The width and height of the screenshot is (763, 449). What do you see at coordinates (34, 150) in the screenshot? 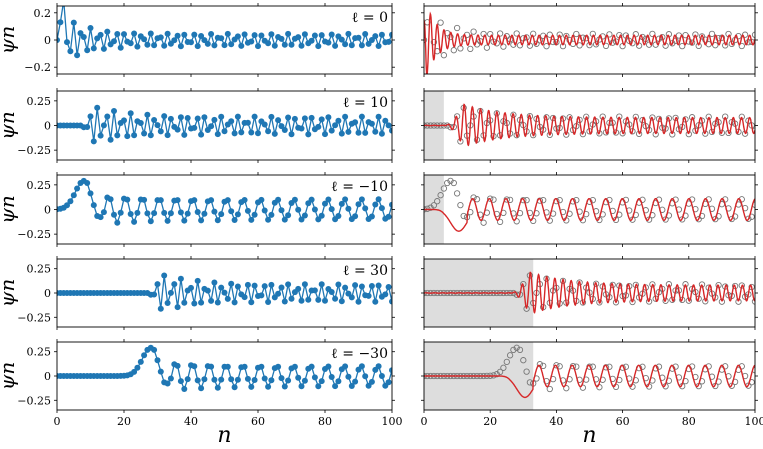
I see `y-tick-label: −0.25` at bounding box center [34, 150].